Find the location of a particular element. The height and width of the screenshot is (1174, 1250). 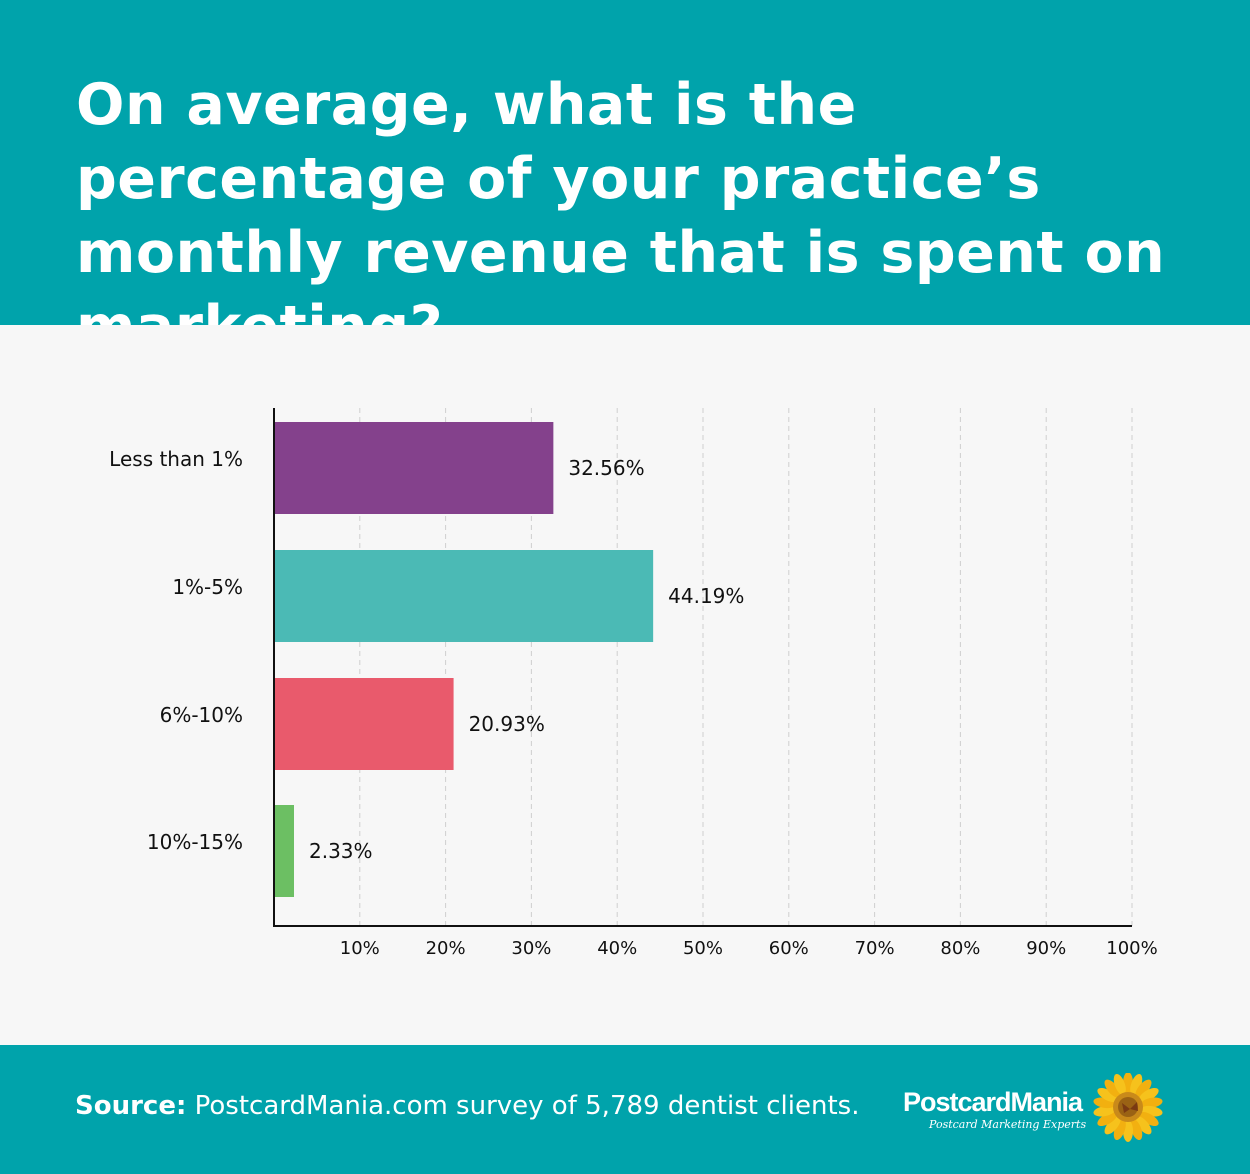

category-label: 10%-15% is located at coordinates (195, 842).